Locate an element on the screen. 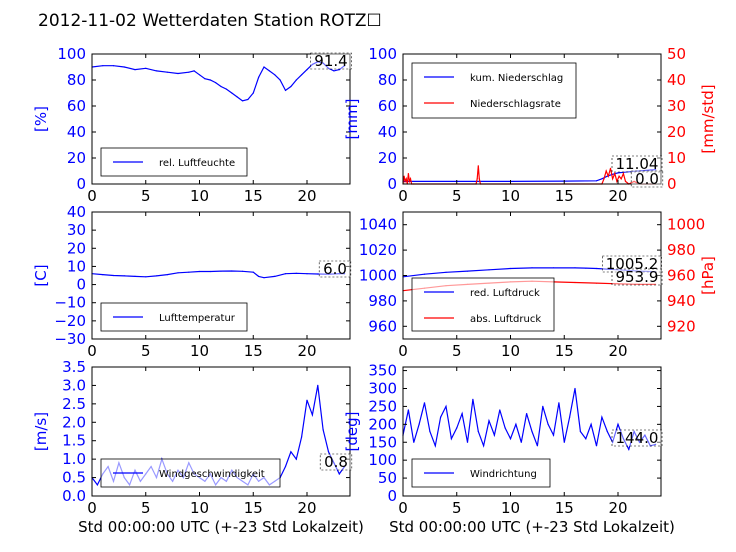  plot-frame-humidity is located at coordinates (221, 119).